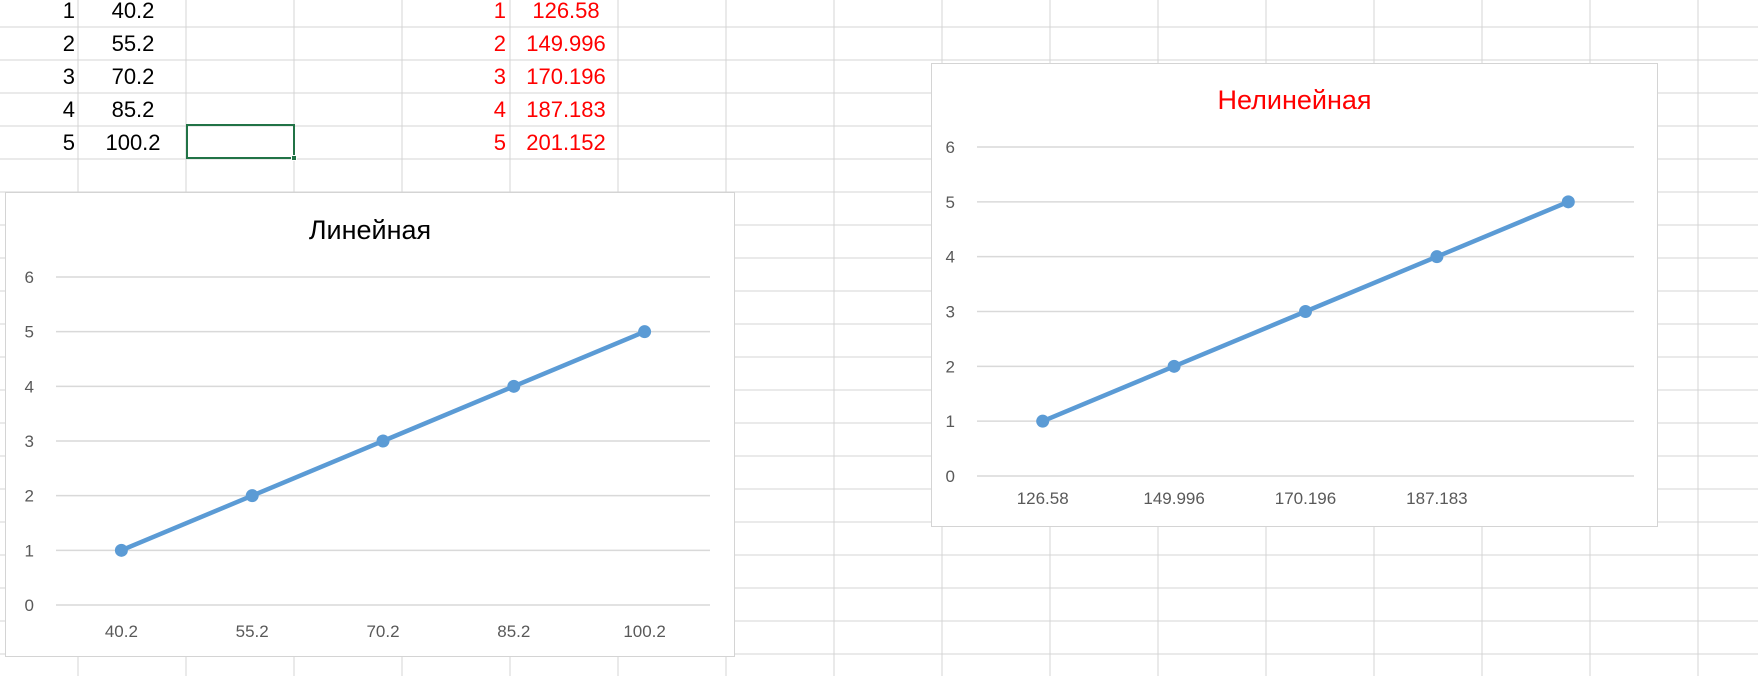  Describe the element at coordinates (133, 142) in the screenshot. I see `cell-value: 100.2` at that location.